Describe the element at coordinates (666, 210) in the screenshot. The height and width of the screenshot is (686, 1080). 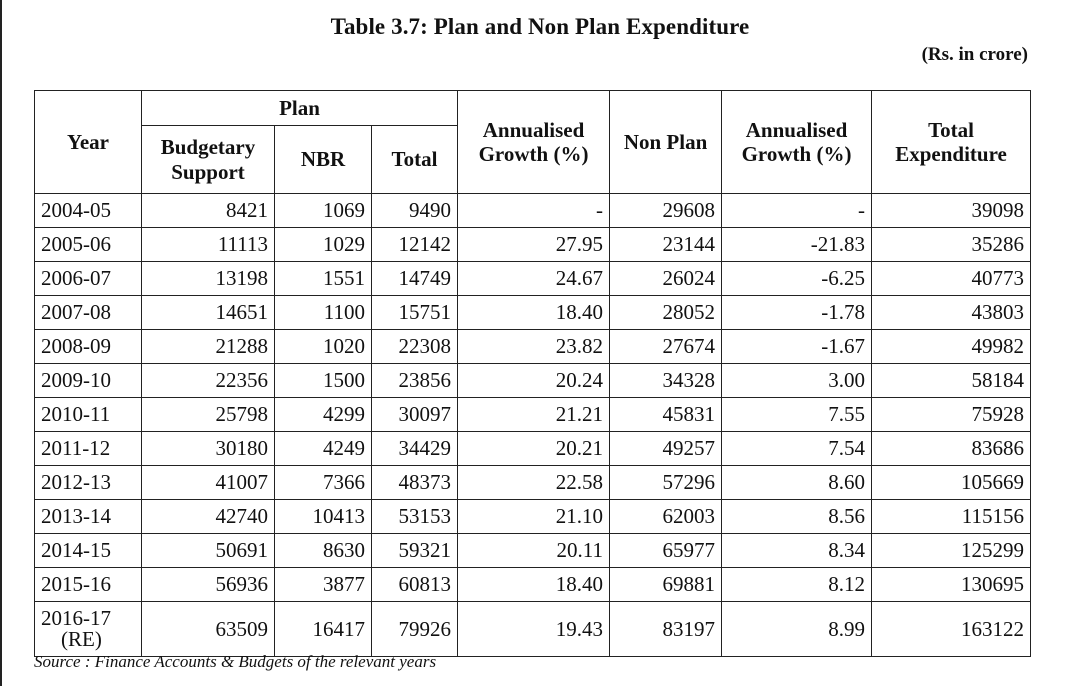
I see `cell-non-plan: 29608` at that location.